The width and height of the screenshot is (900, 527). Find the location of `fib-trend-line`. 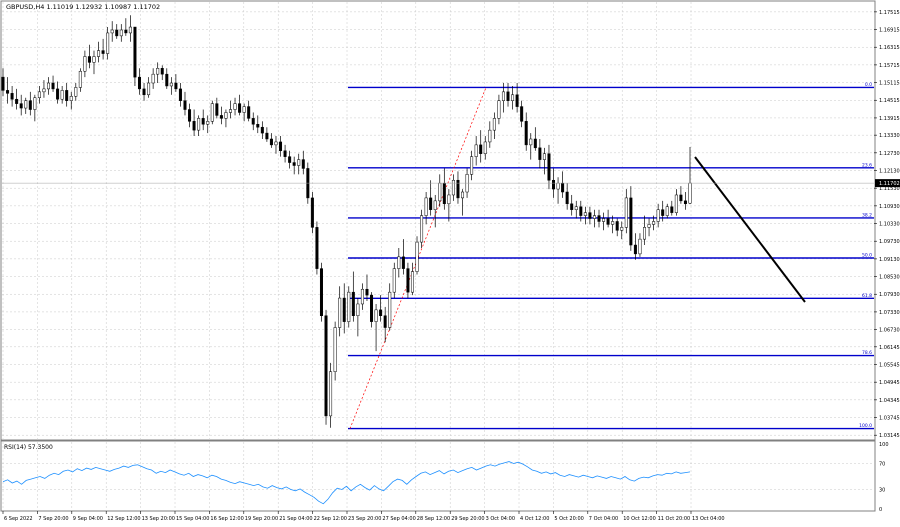

fib-trend-line is located at coordinates (418, 258).